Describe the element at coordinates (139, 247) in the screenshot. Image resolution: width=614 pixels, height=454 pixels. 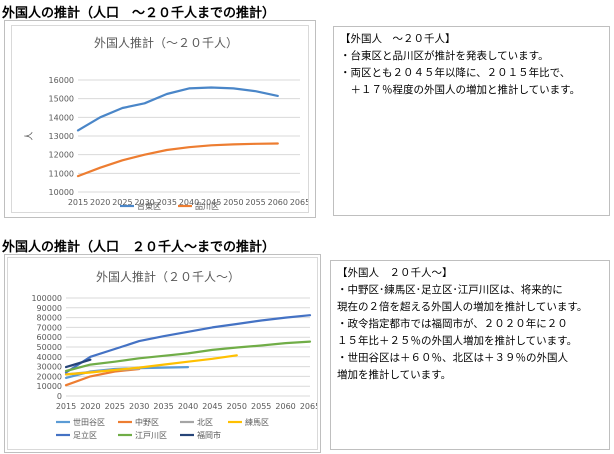
I see `section2-heading: 外国人の推計（人口 ２０千人～までの推計）` at that location.